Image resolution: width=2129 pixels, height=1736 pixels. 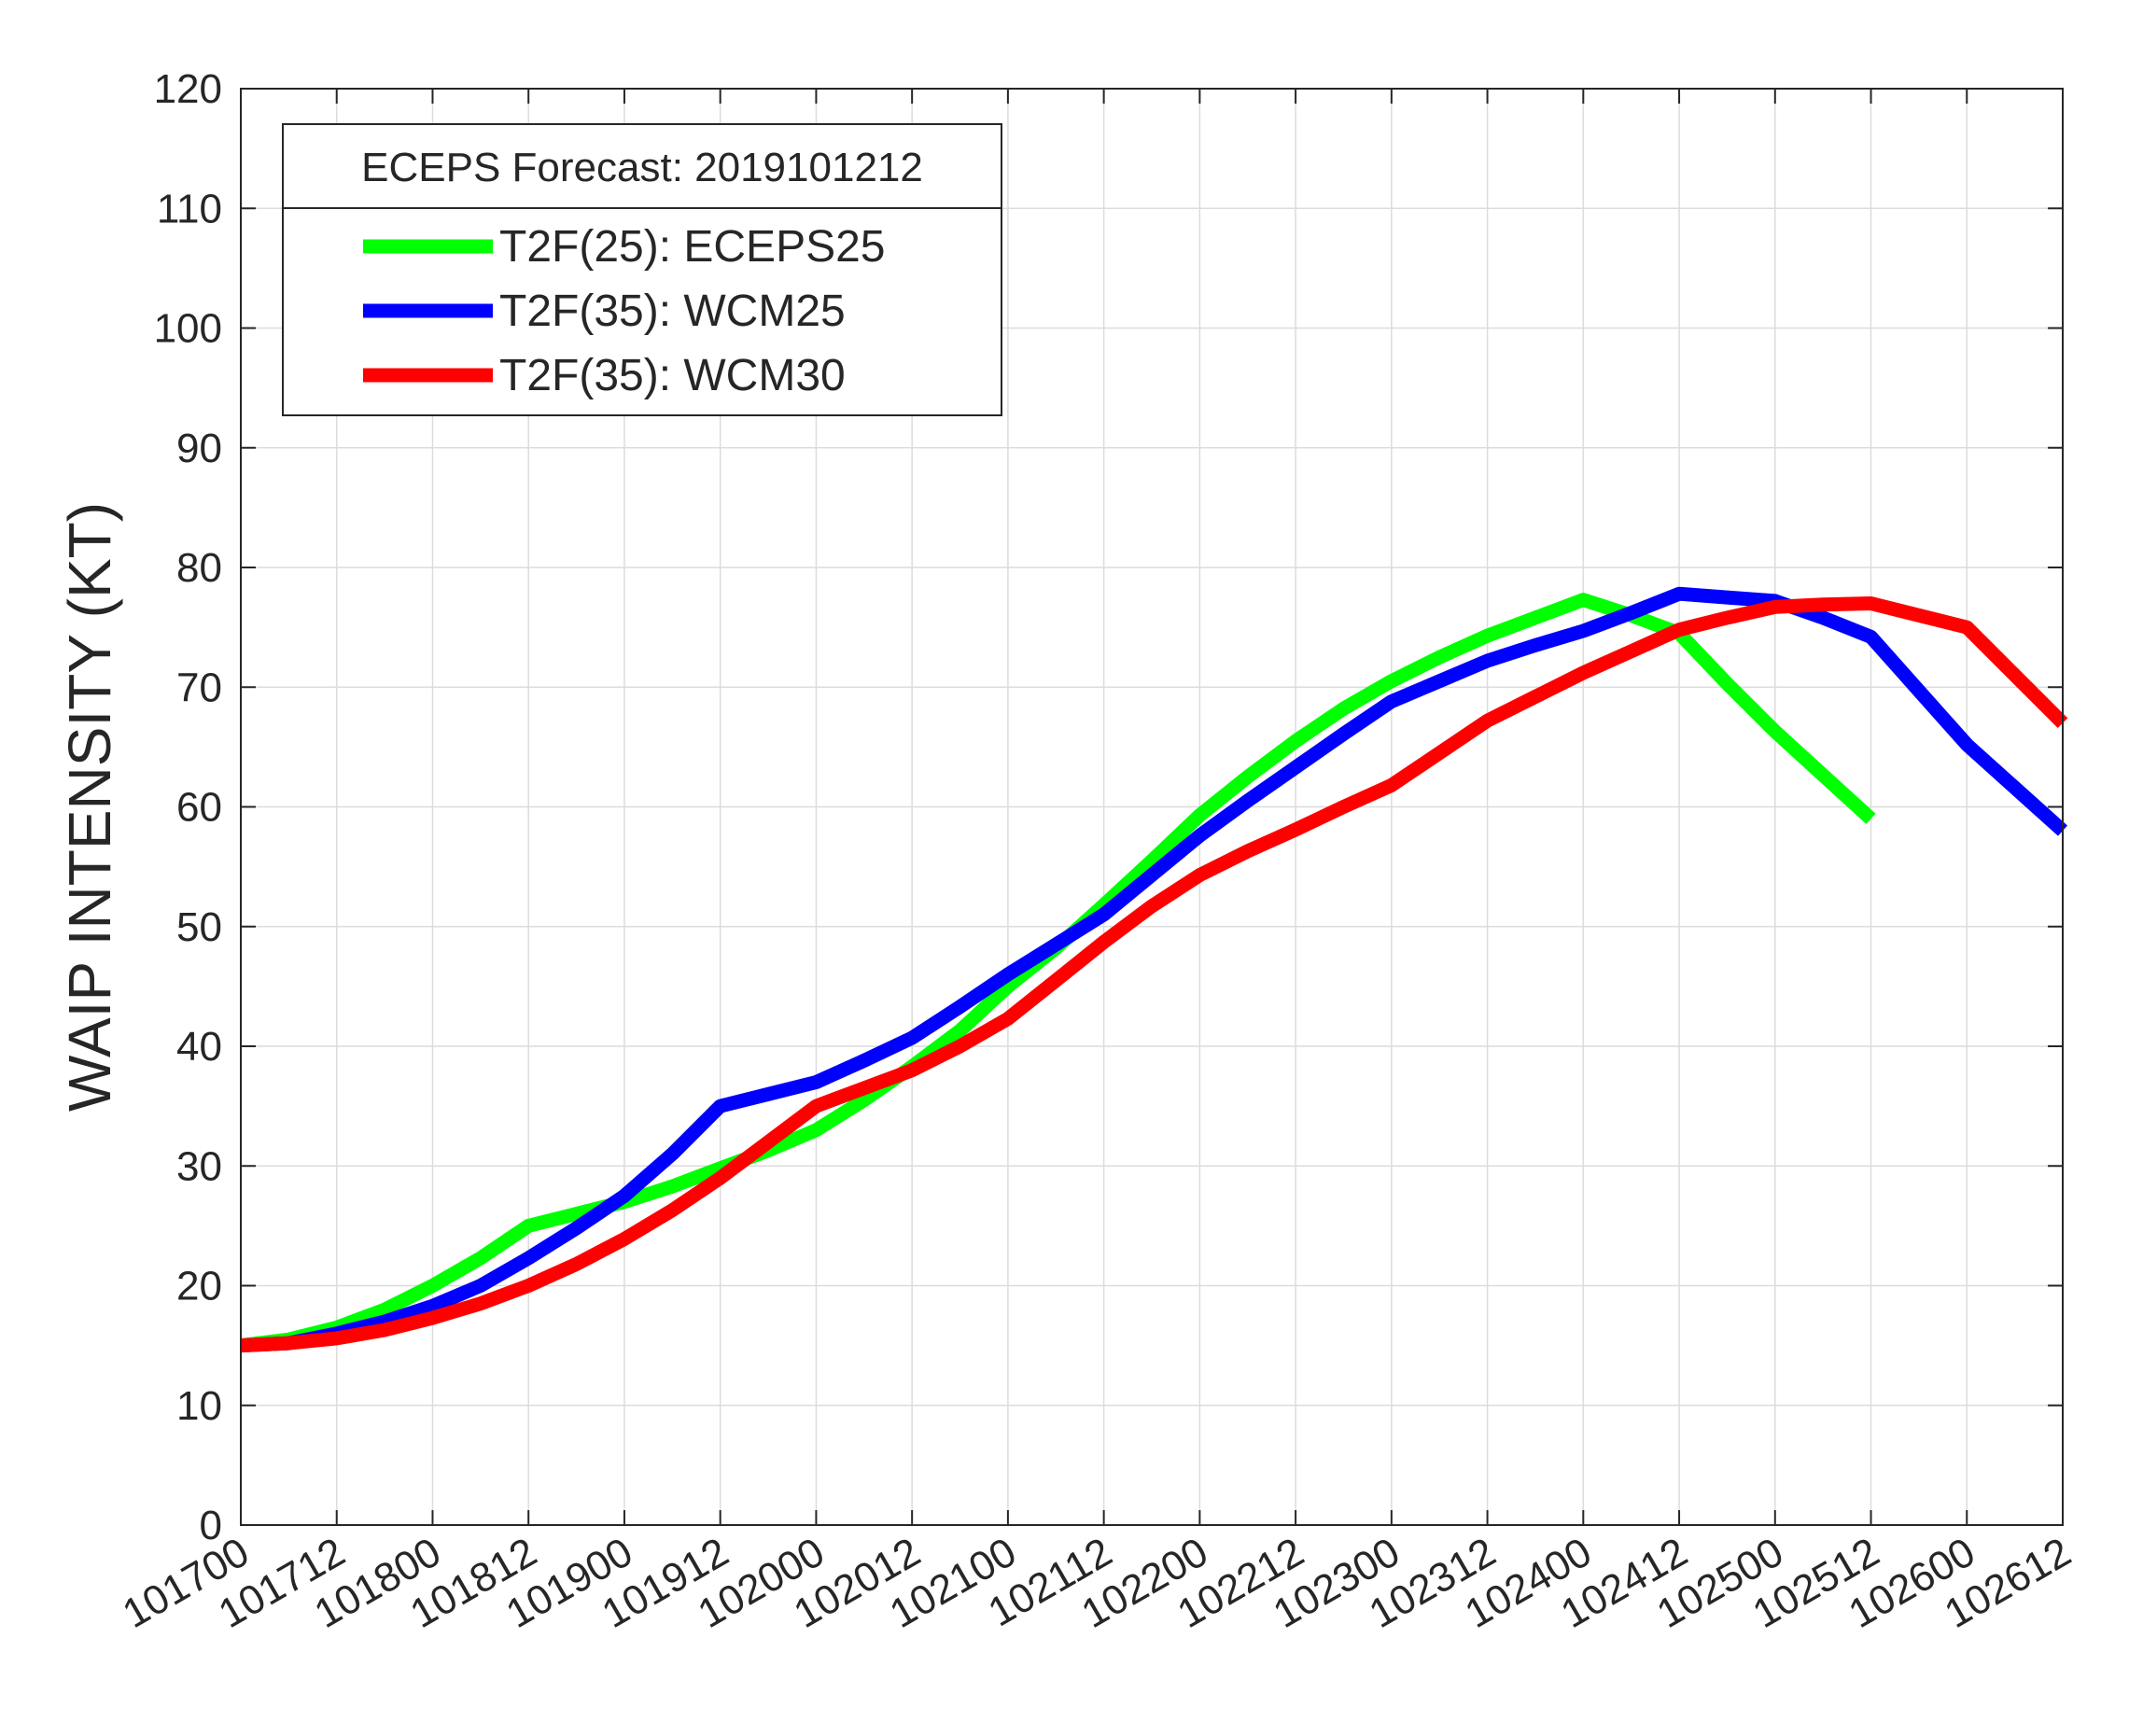 I want to click on legend: ECEPS Forecast: 2019101212 T2F(25), so click(x=642, y=269).